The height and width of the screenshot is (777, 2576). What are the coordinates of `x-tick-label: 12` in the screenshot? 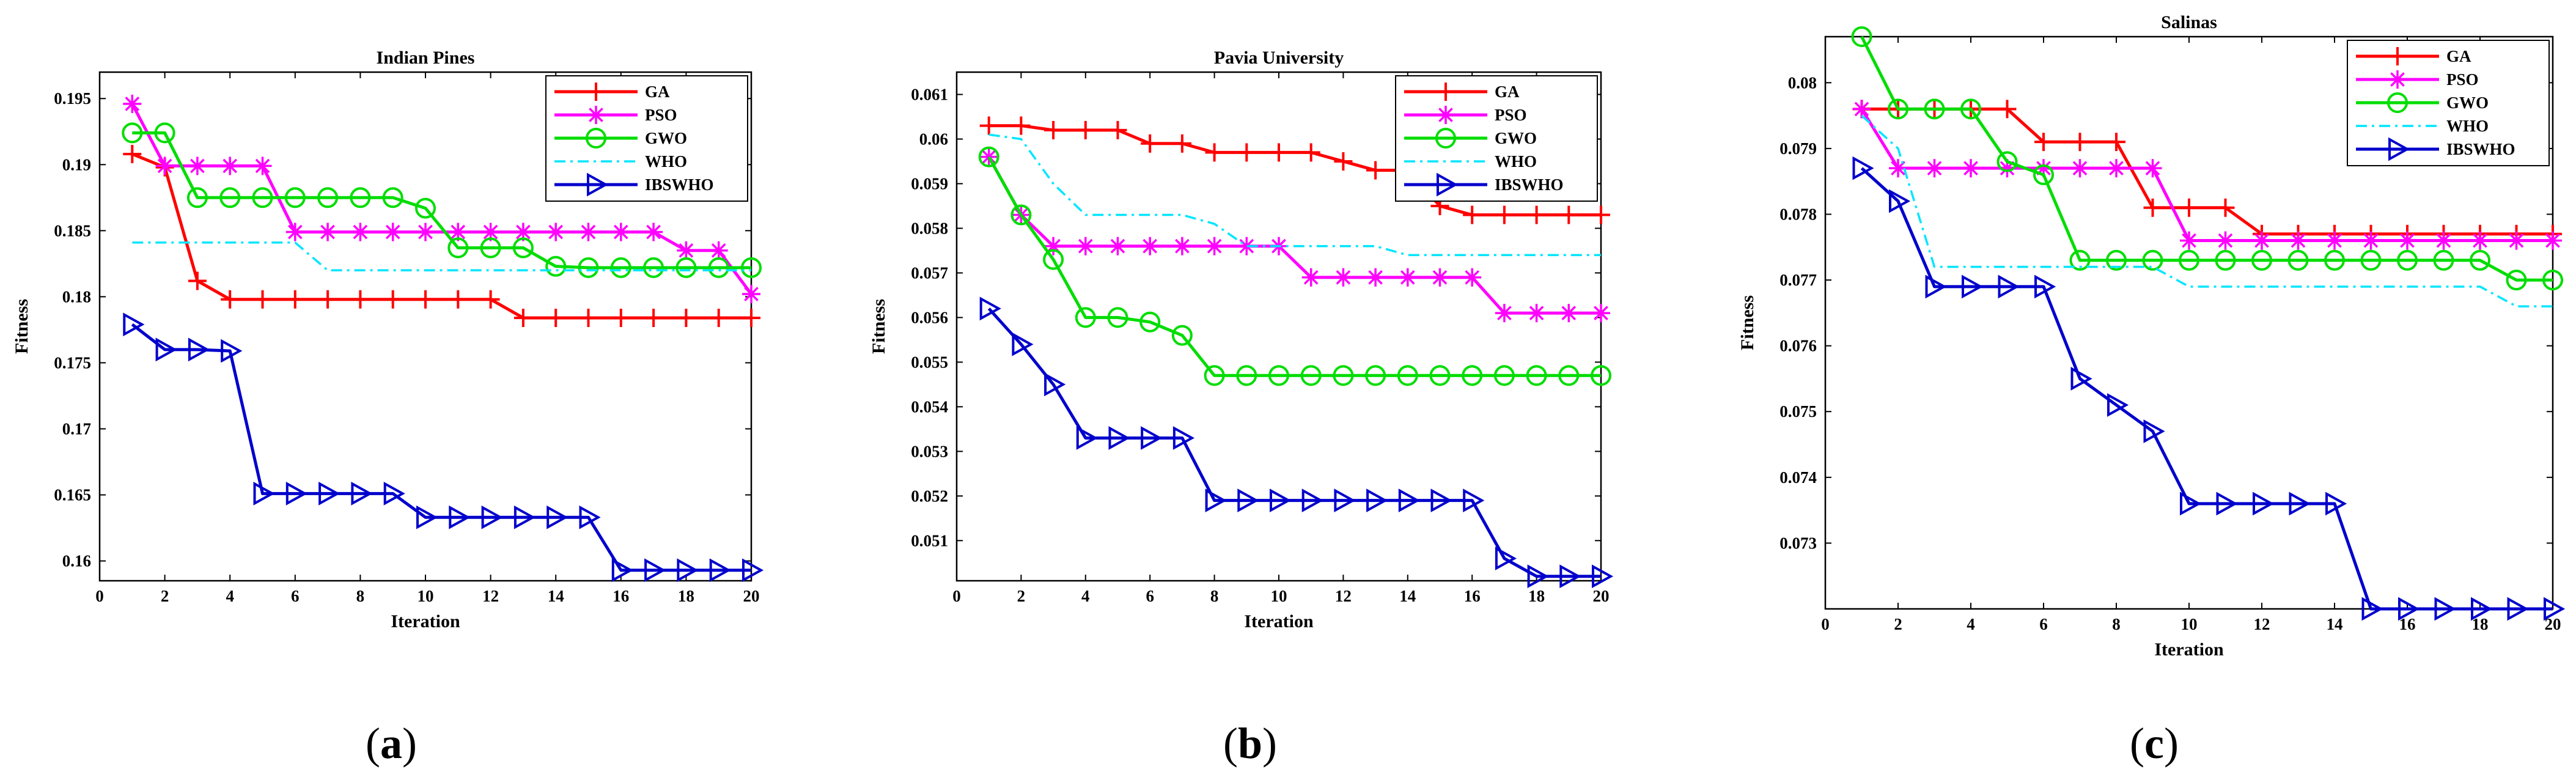 It's located at (1344, 596).